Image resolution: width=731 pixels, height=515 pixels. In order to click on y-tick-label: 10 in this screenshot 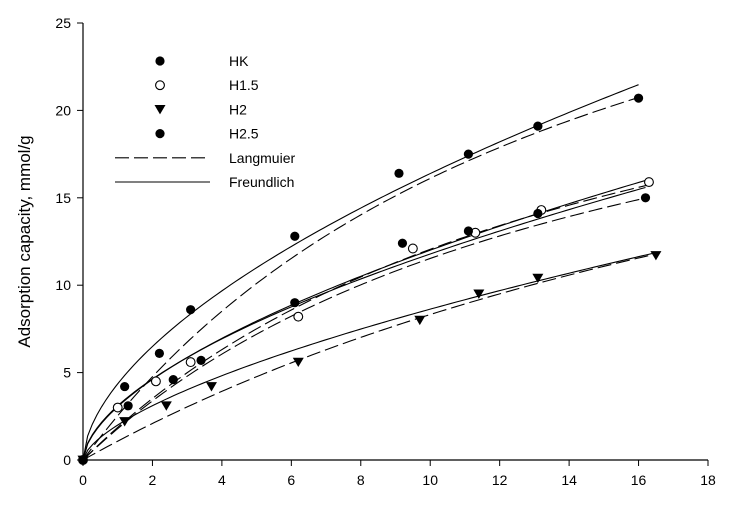, I will do `click(63, 285)`.